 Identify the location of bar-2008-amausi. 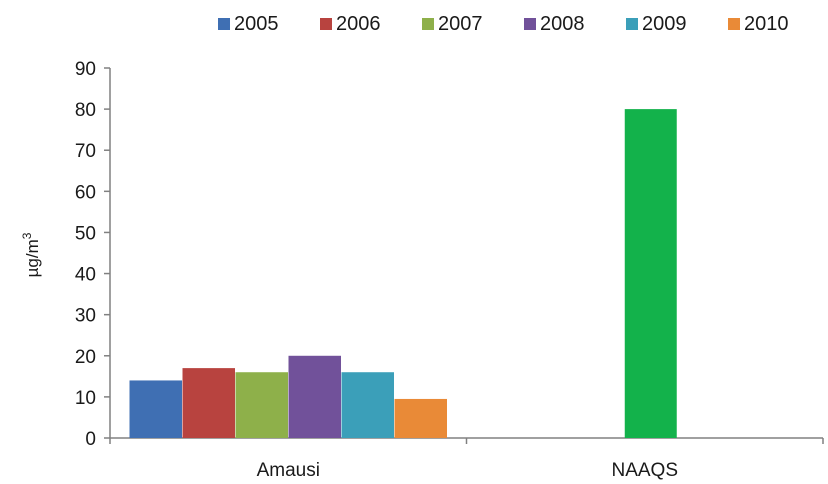
(314, 396).